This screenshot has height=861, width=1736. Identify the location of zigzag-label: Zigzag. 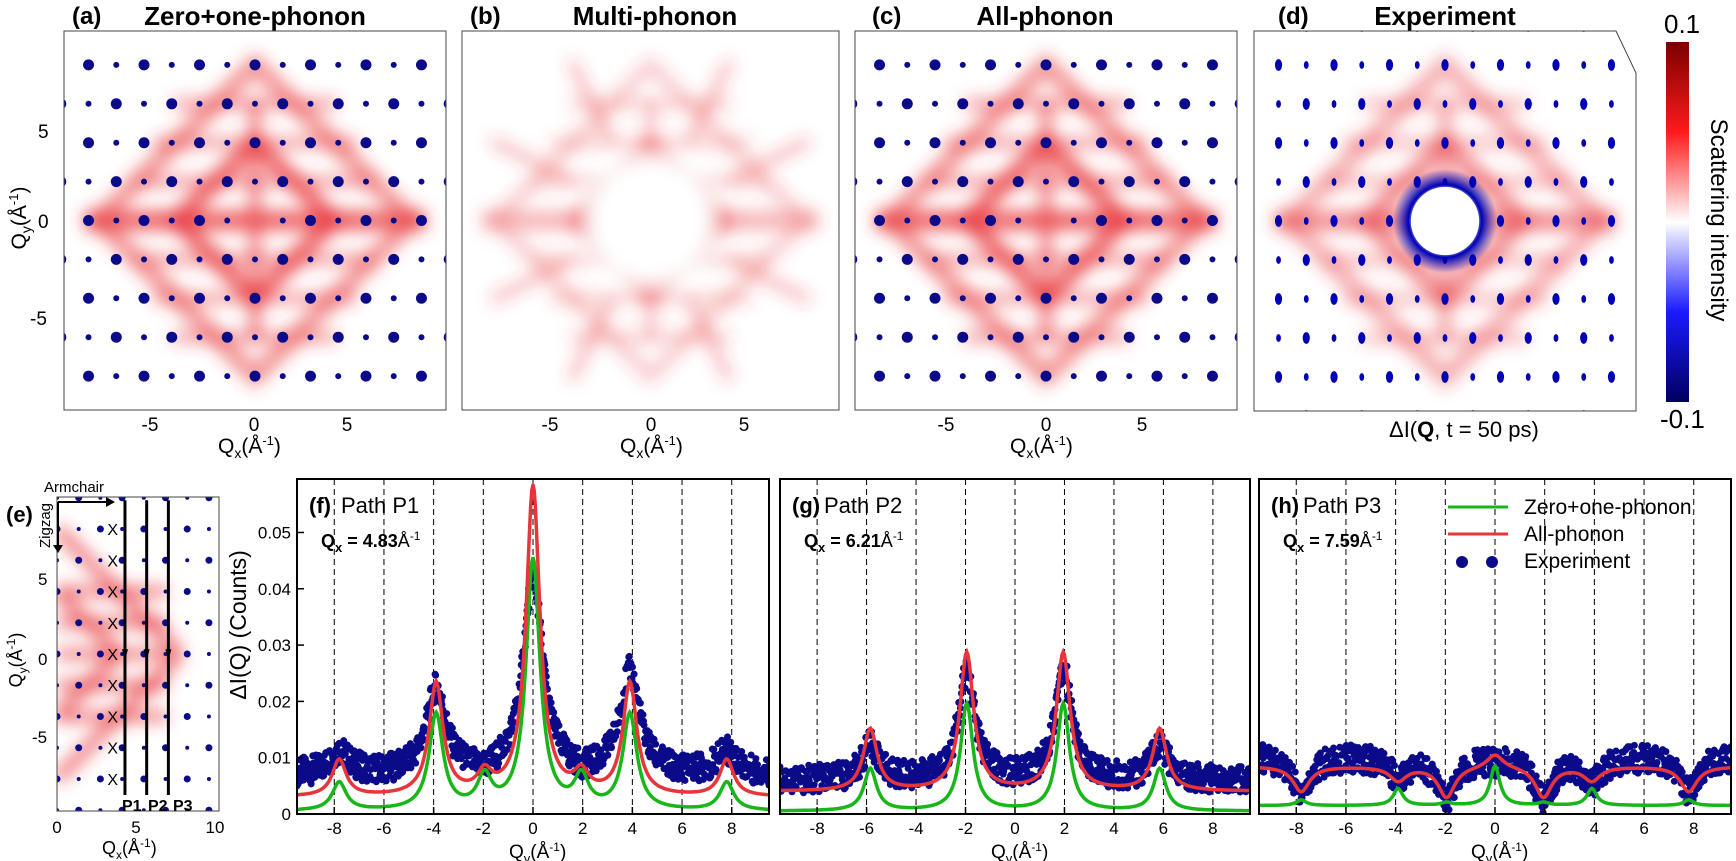
(45, 525).